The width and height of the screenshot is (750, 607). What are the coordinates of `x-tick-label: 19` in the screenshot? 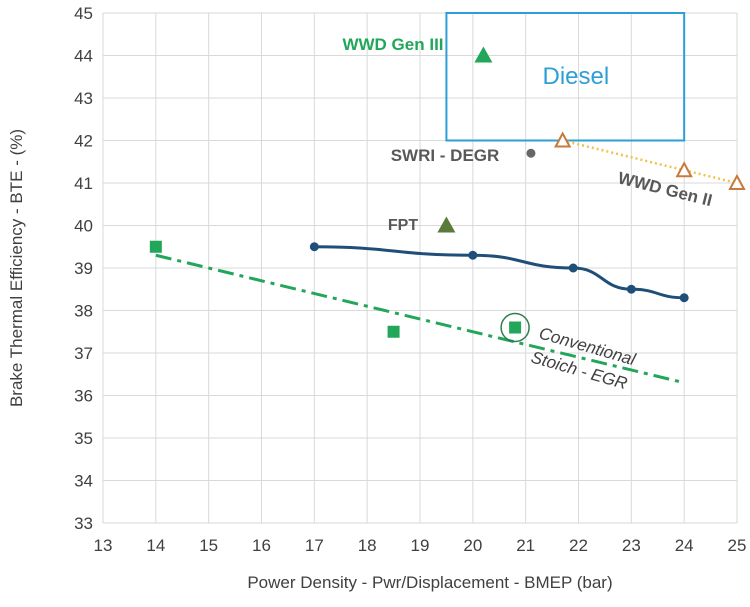 It's located at (420, 545).